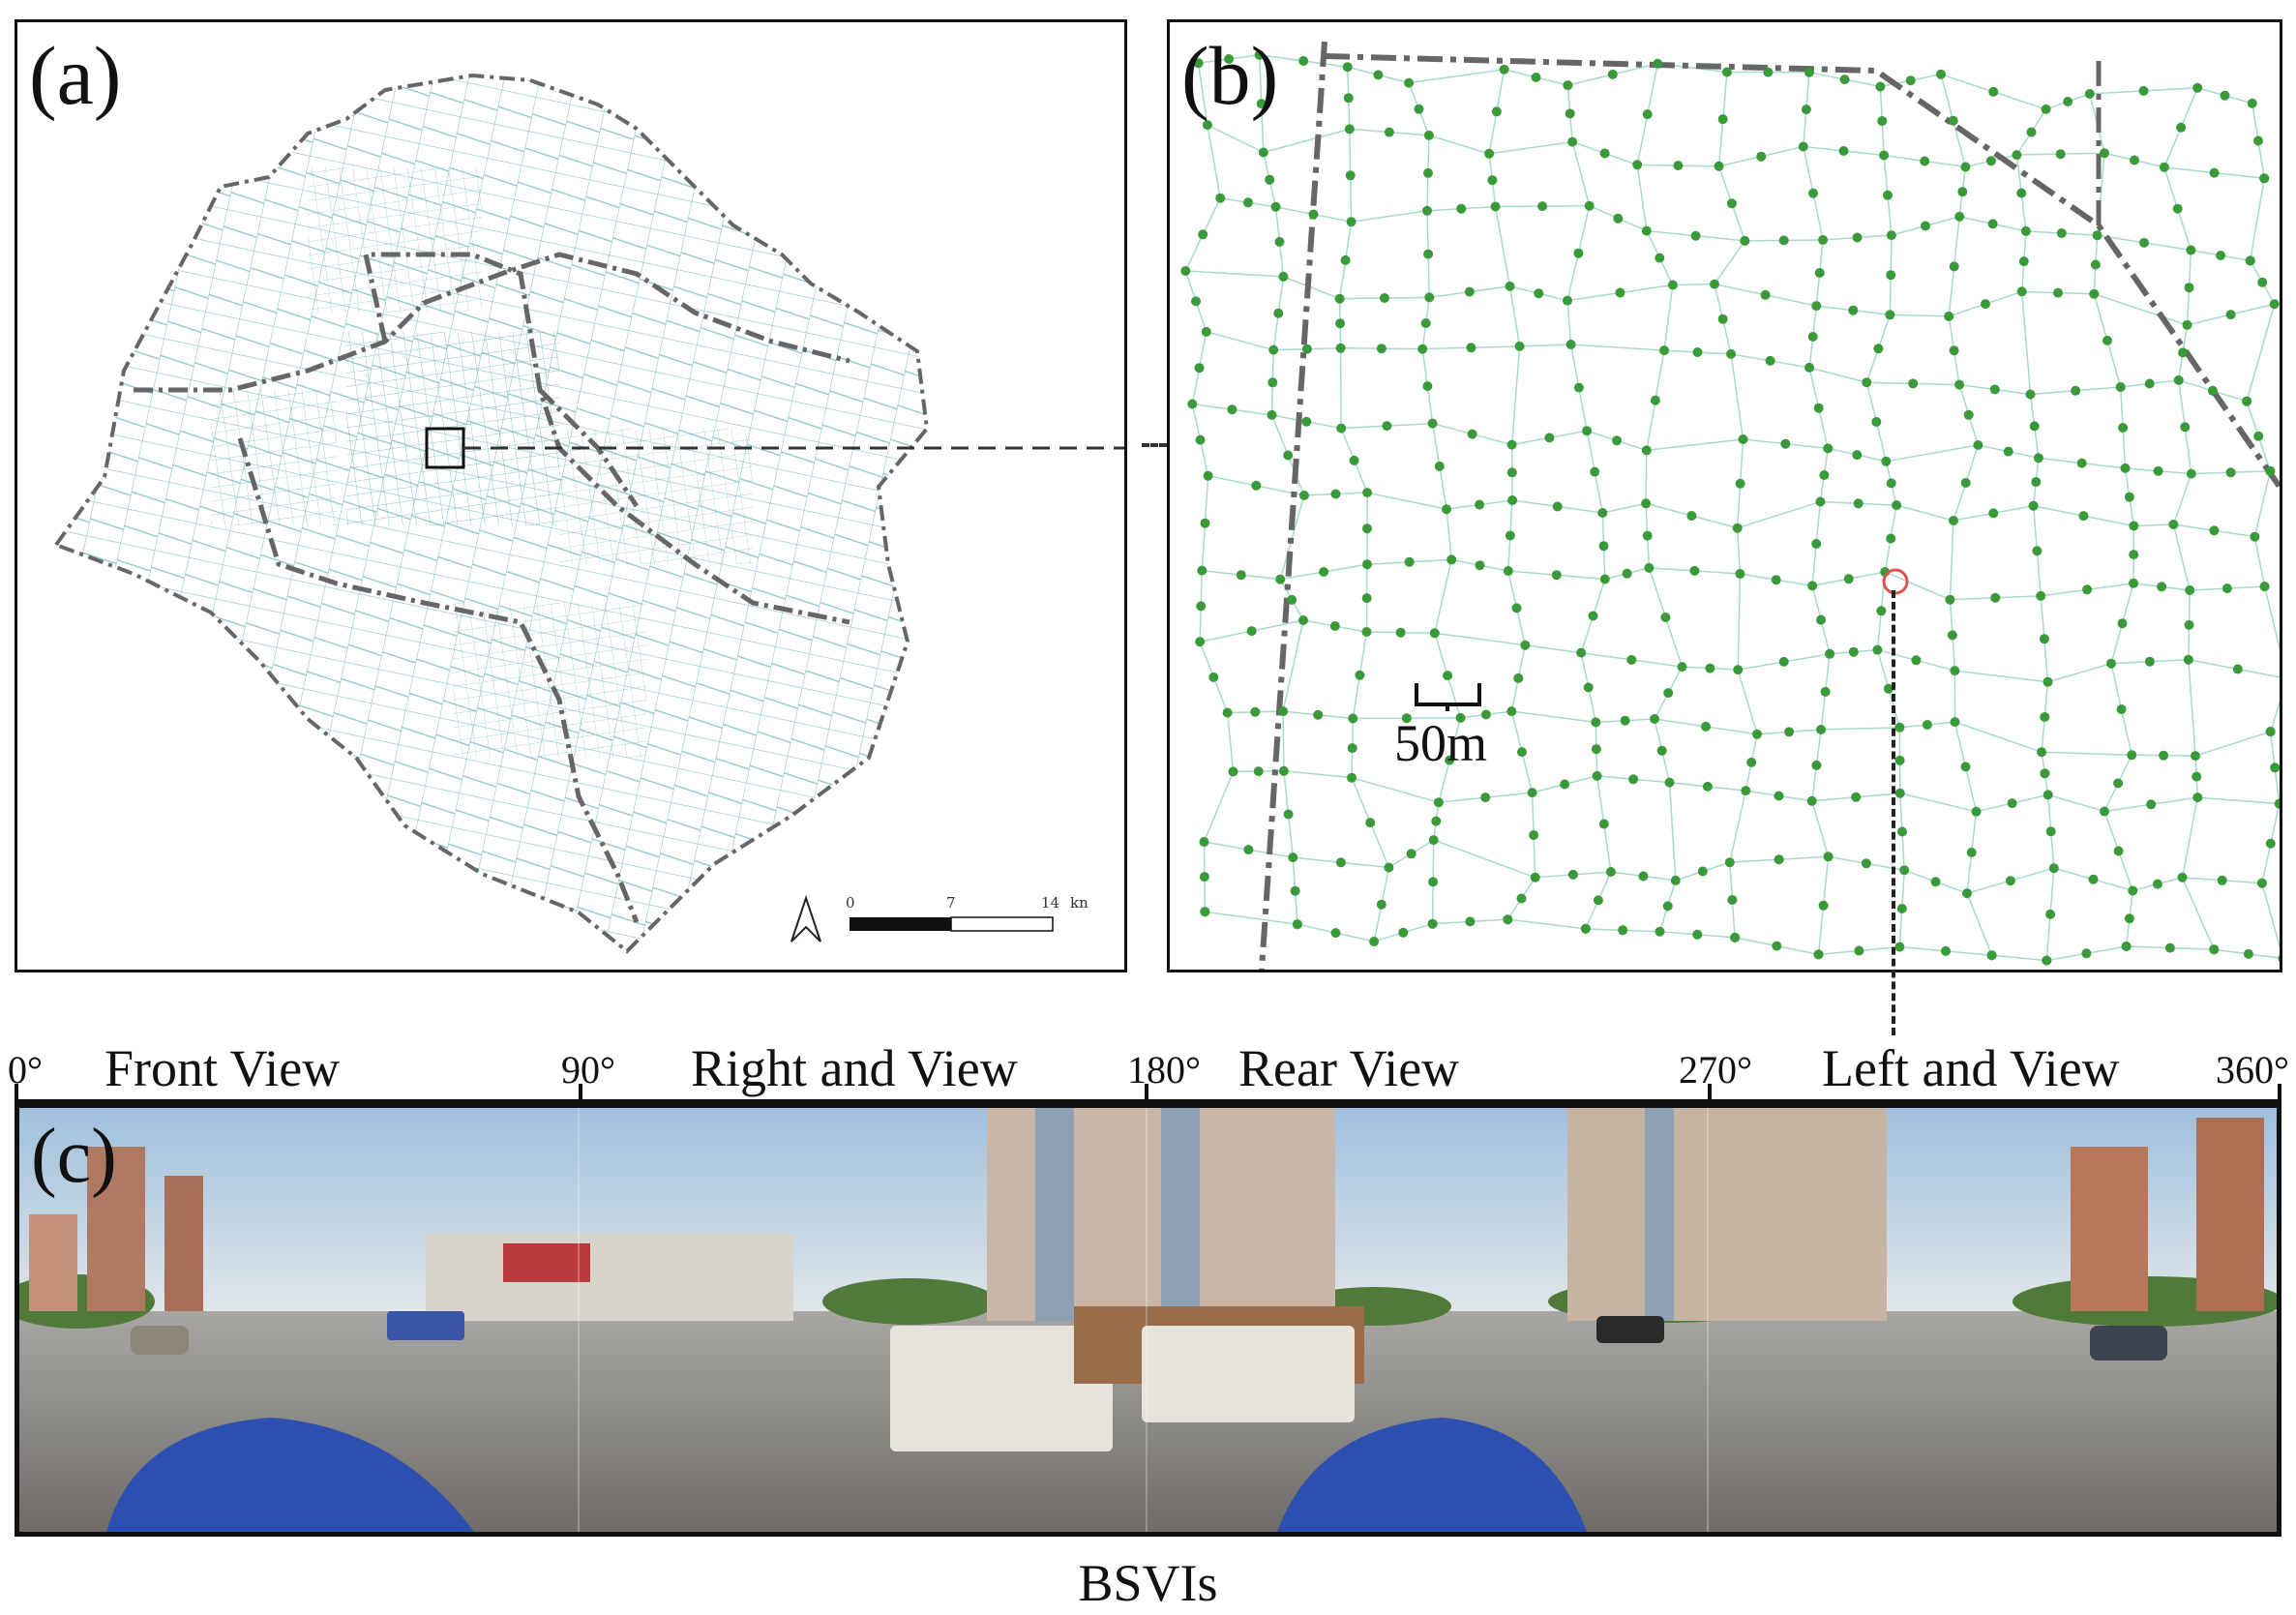  I want to click on view-left-label: Left and View, so click(1971, 1068).